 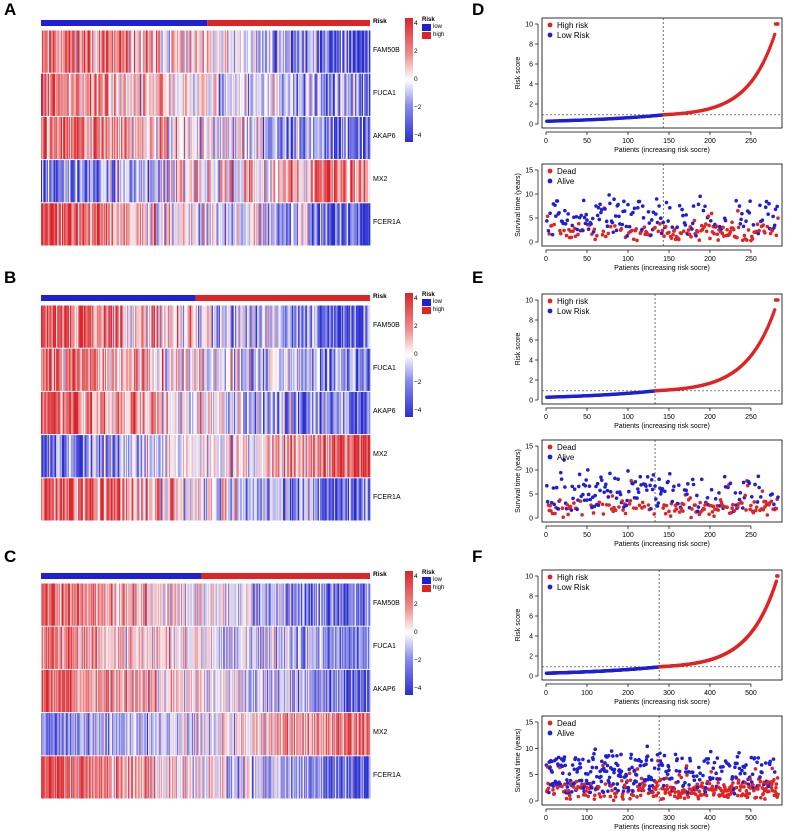 I want to click on panel-label-b: B, so click(x=10, y=277).